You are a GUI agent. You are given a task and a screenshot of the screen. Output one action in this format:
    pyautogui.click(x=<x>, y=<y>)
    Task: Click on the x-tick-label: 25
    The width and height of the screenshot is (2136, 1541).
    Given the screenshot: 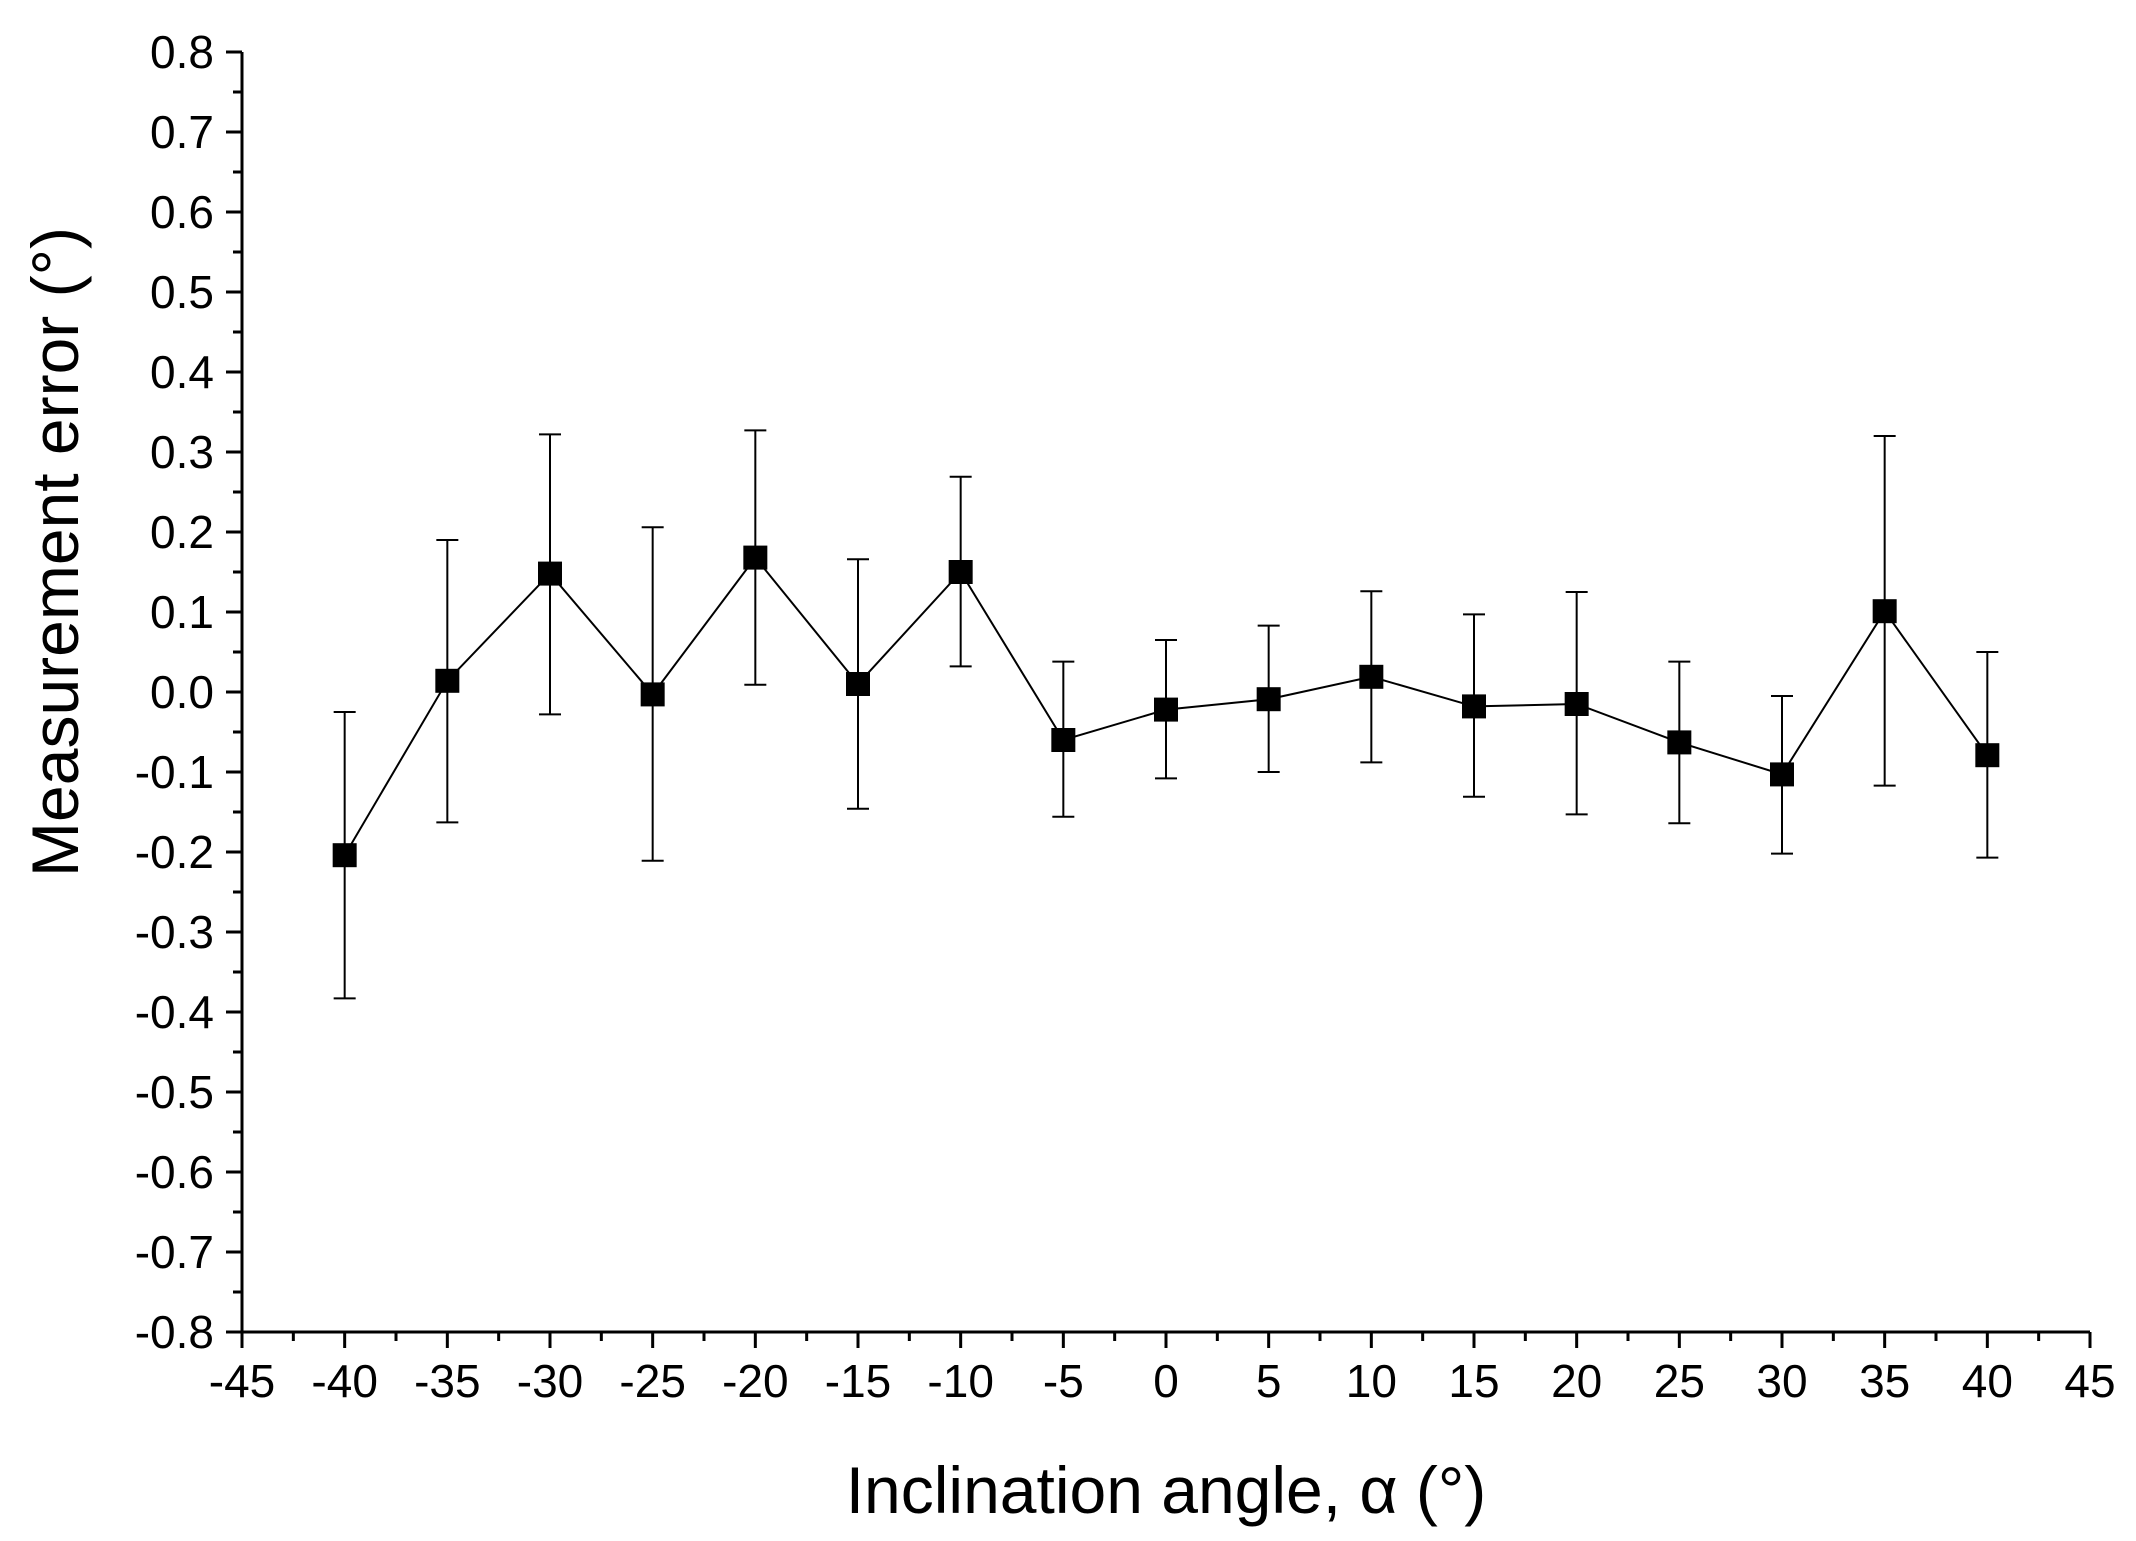 What is the action you would take?
    pyautogui.click(x=1679, y=1381)
    